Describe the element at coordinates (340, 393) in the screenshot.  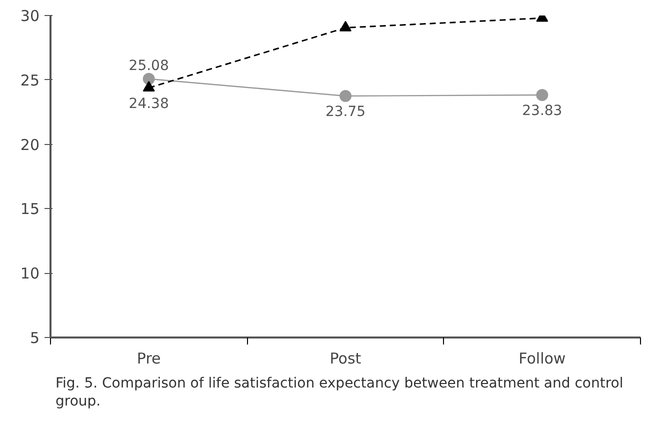
I see `caption: Fig. 5. Comparison of life satisfaction expectancy between treatment and control group.` at that location.